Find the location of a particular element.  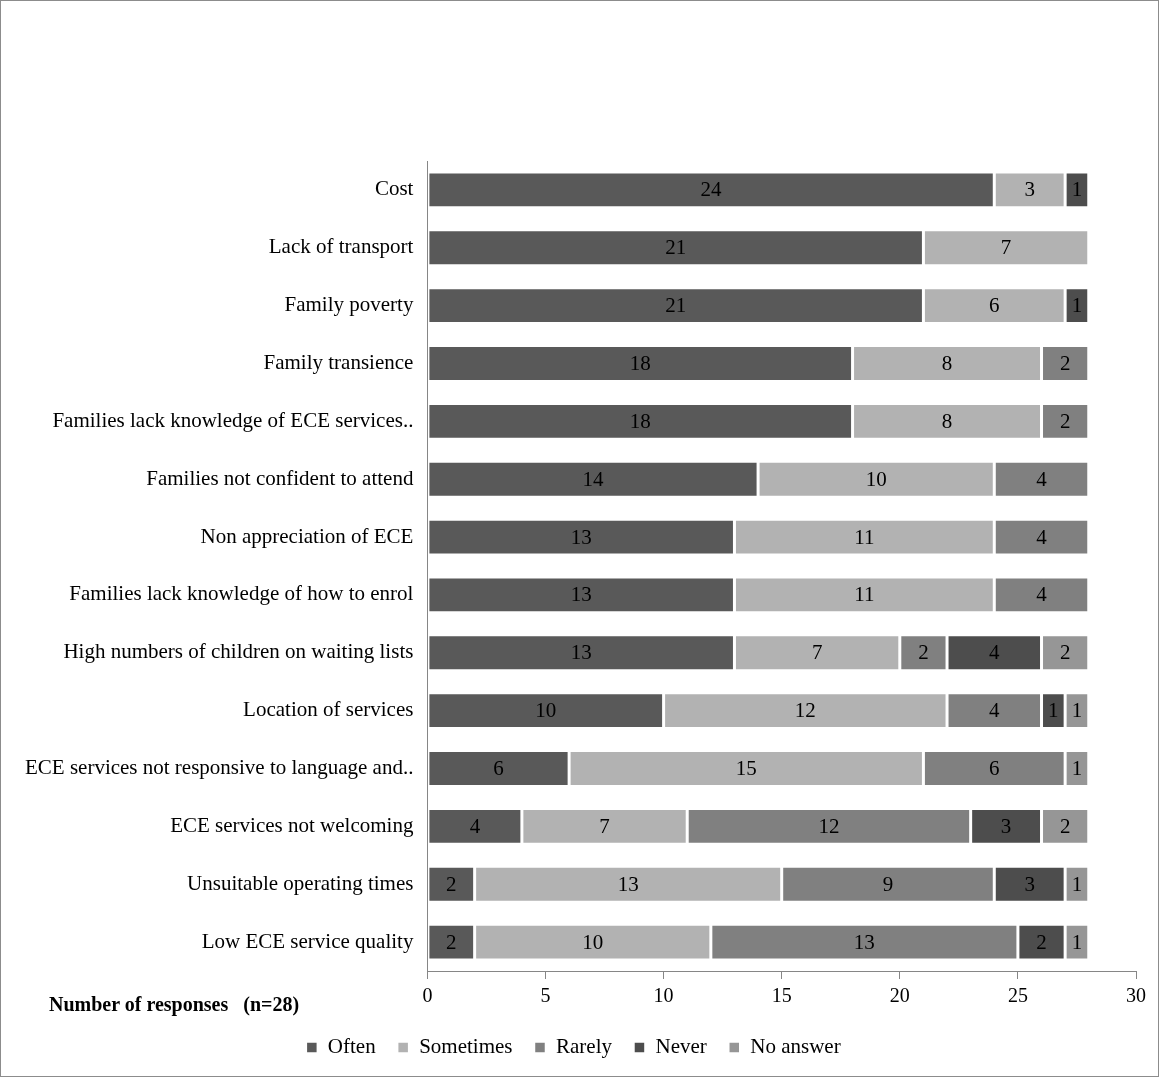

y-tick-label: Cost is located at coordinates (394, 188).